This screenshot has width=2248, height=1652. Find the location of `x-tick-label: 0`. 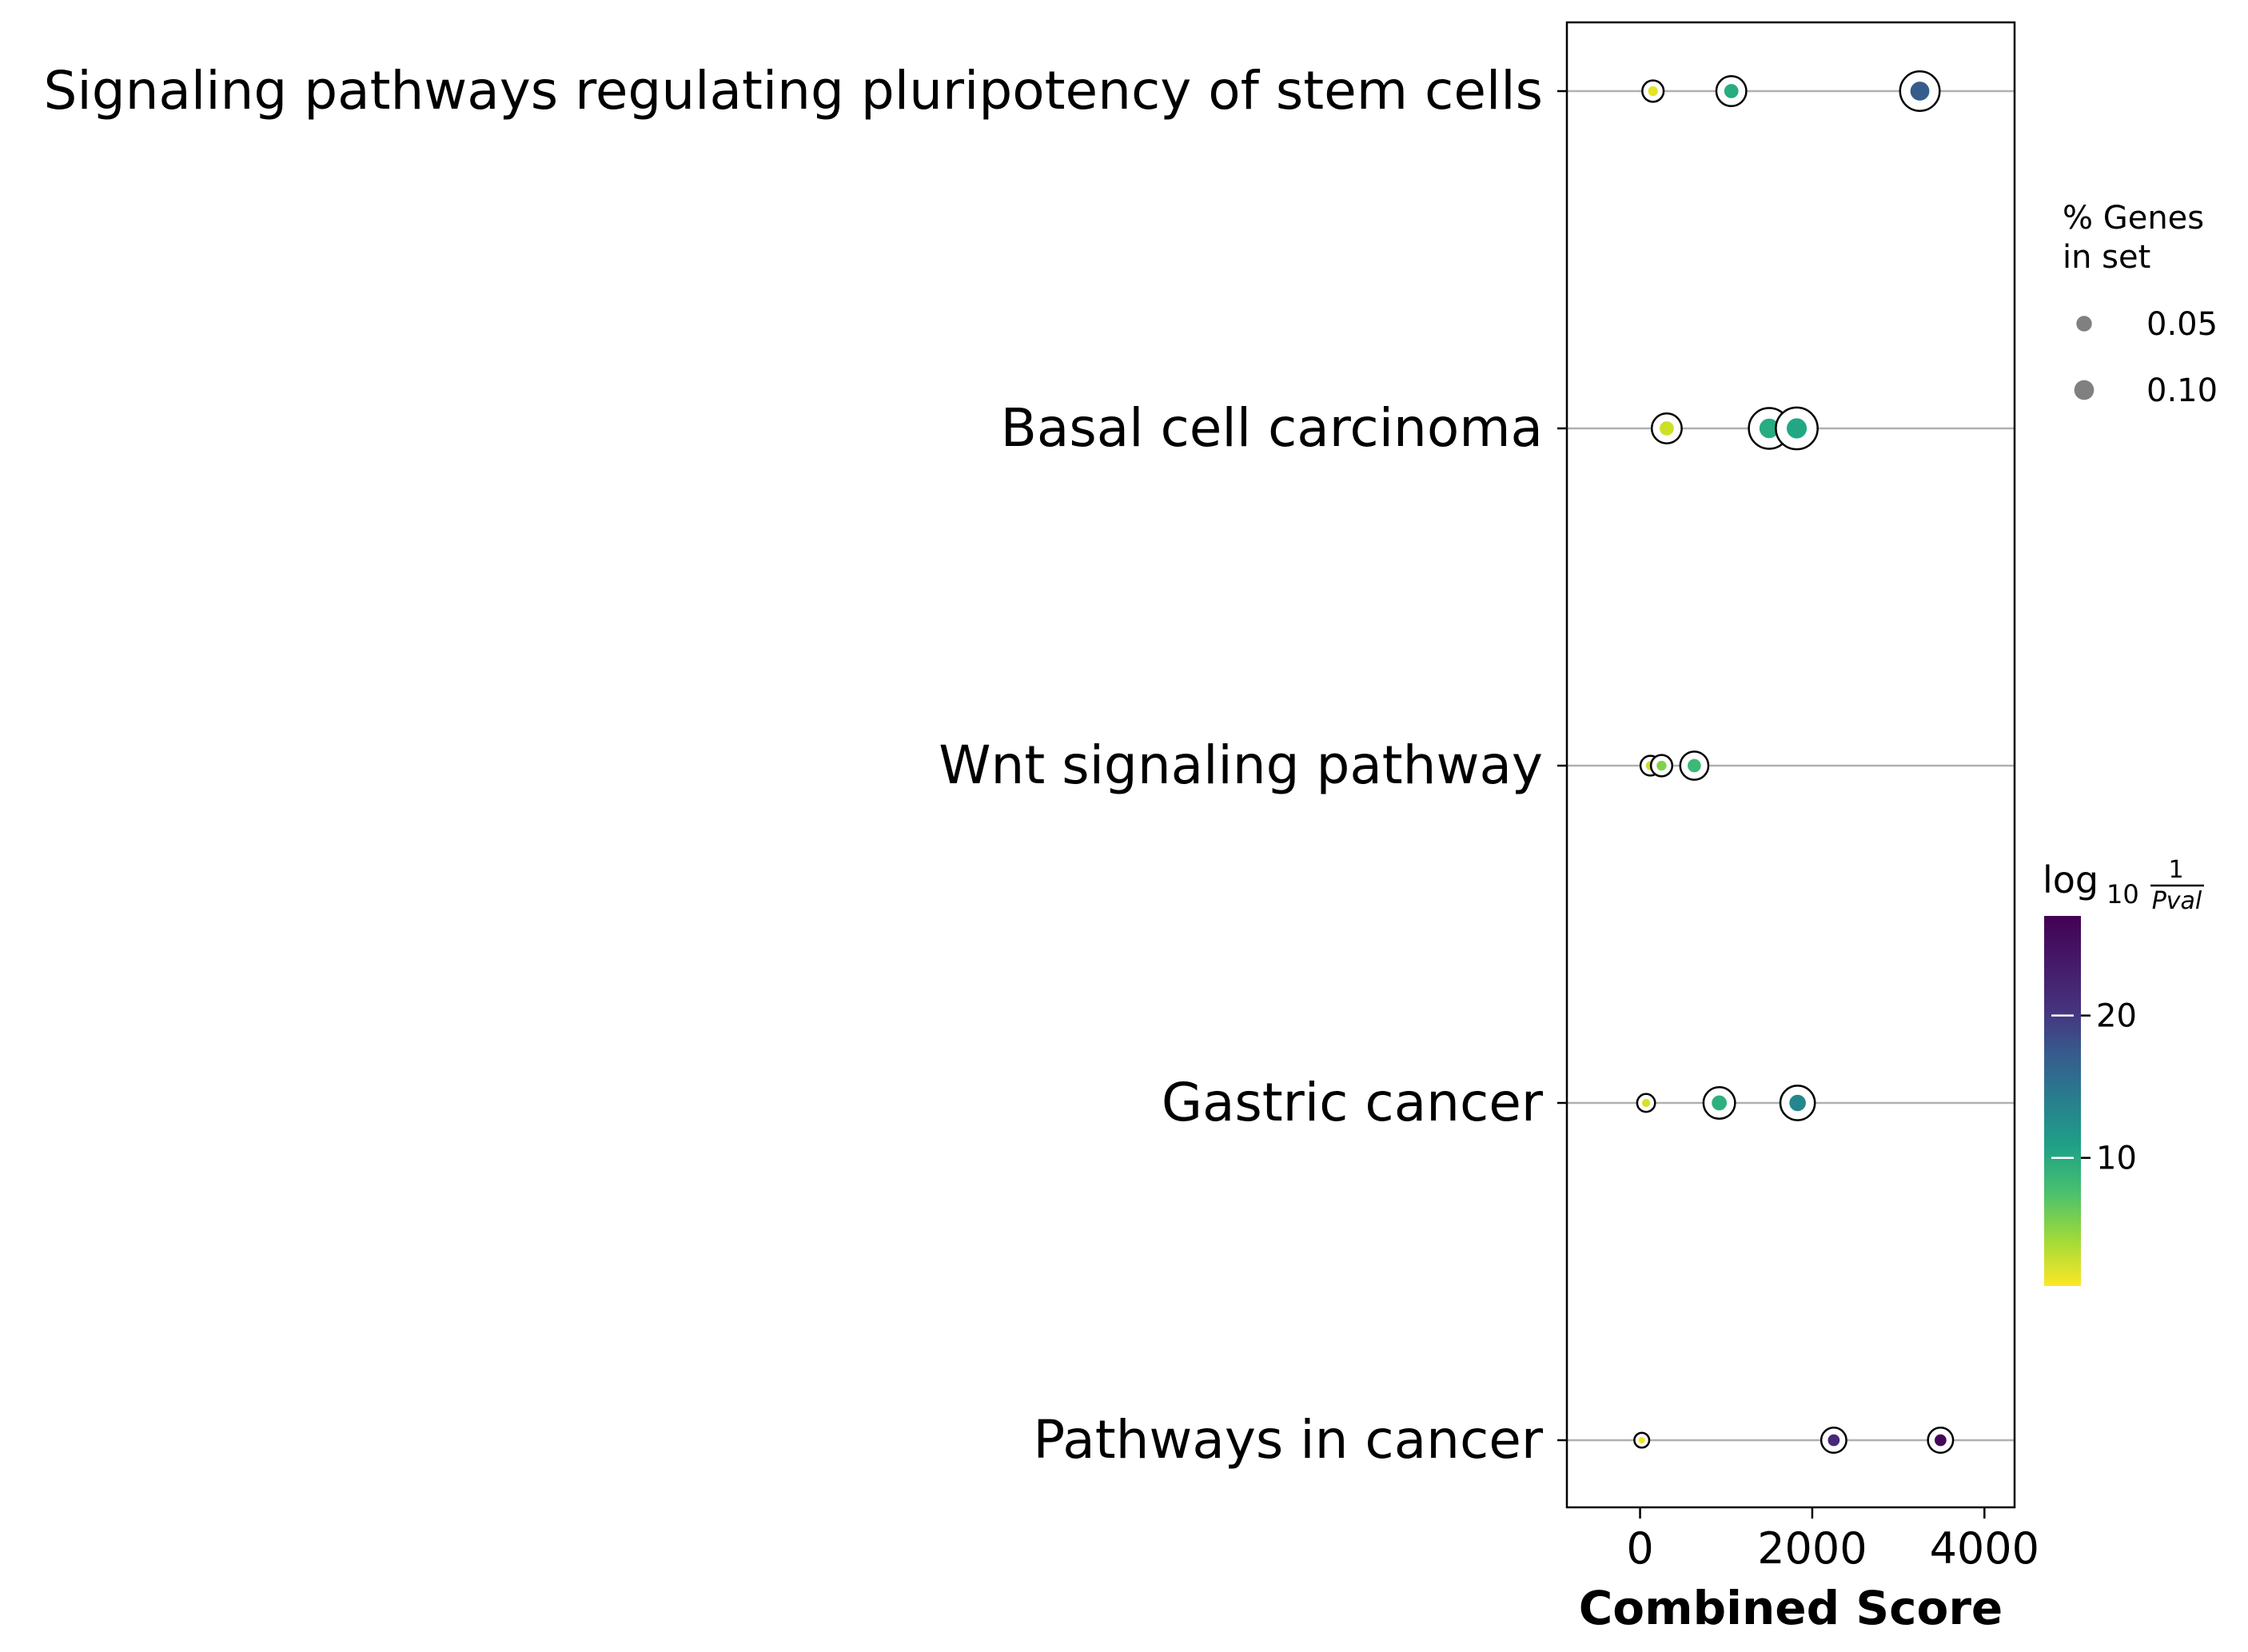

x-tick-label: 0 is located at coordinates (1639, 1548).